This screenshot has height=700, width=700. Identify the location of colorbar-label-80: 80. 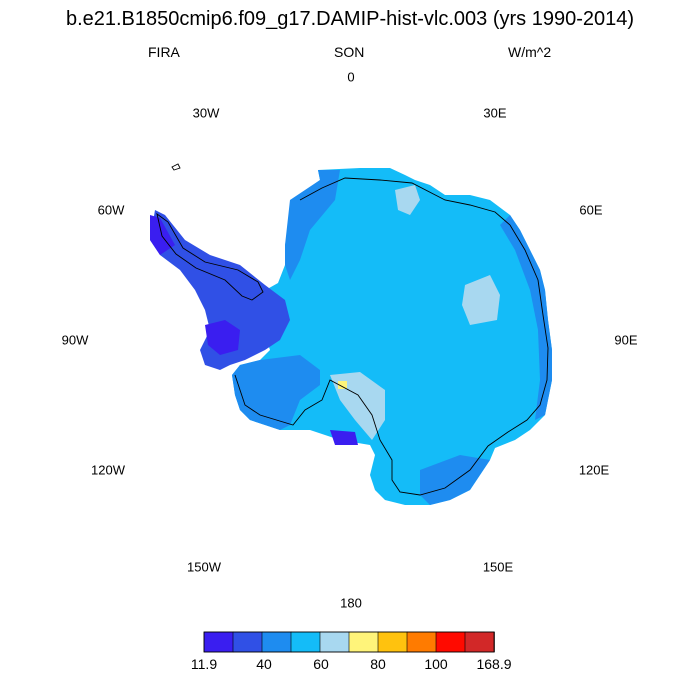
(378, 664).